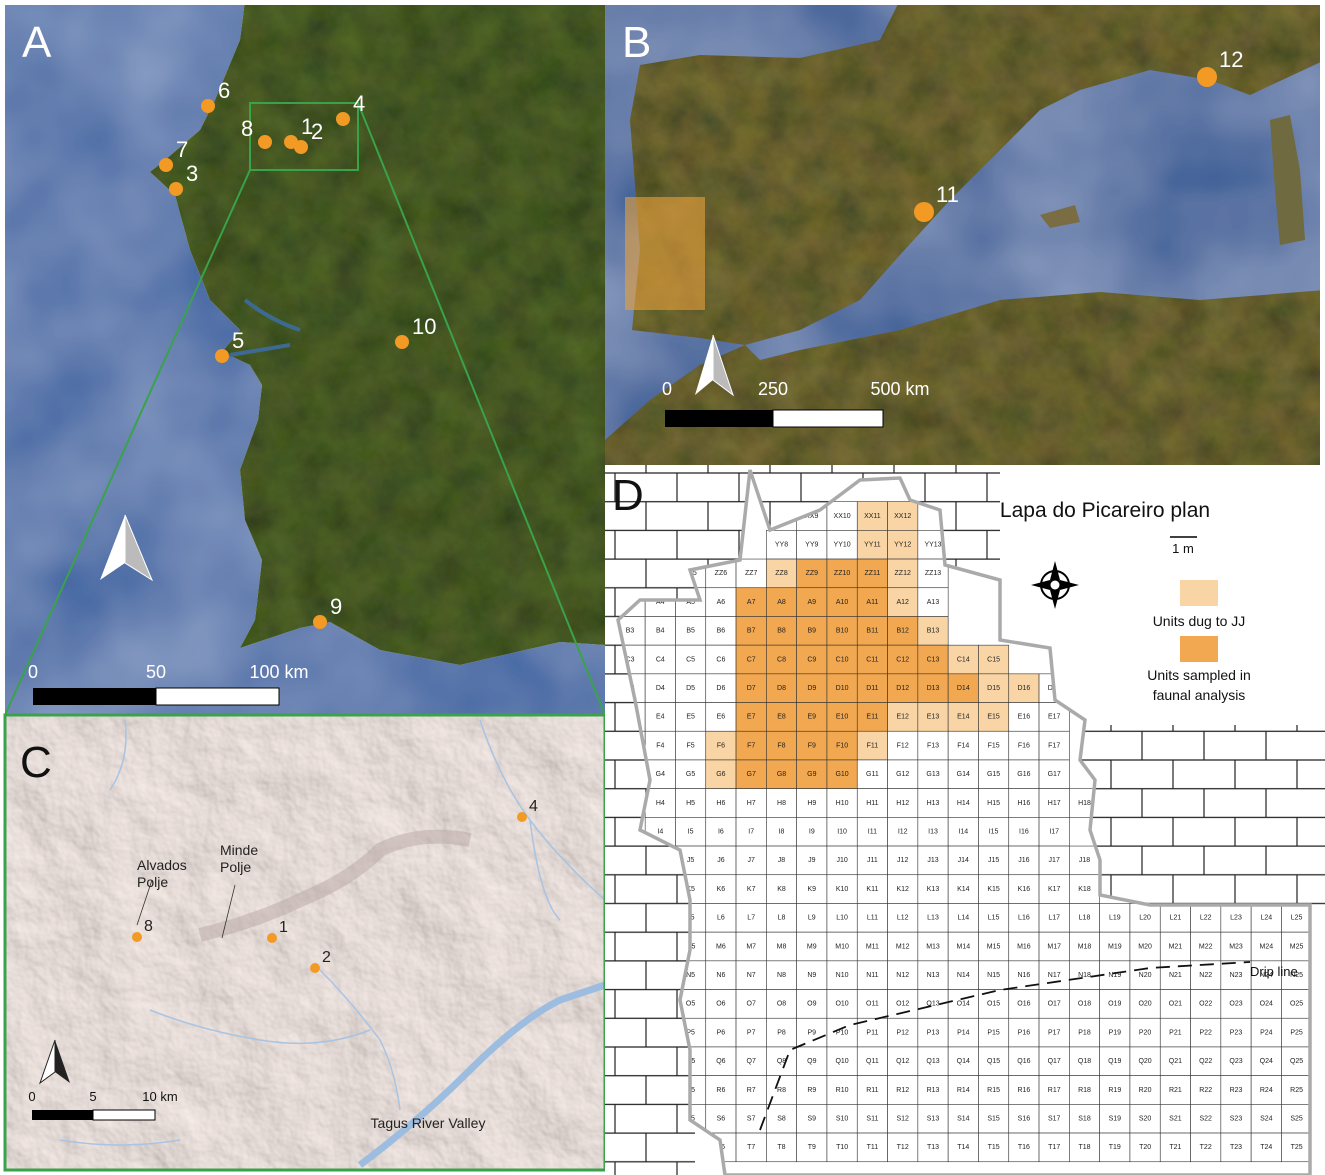  Describe the element at coordinates (751, 1090) in the screenshot. I see `unit-label: R7` at that location.